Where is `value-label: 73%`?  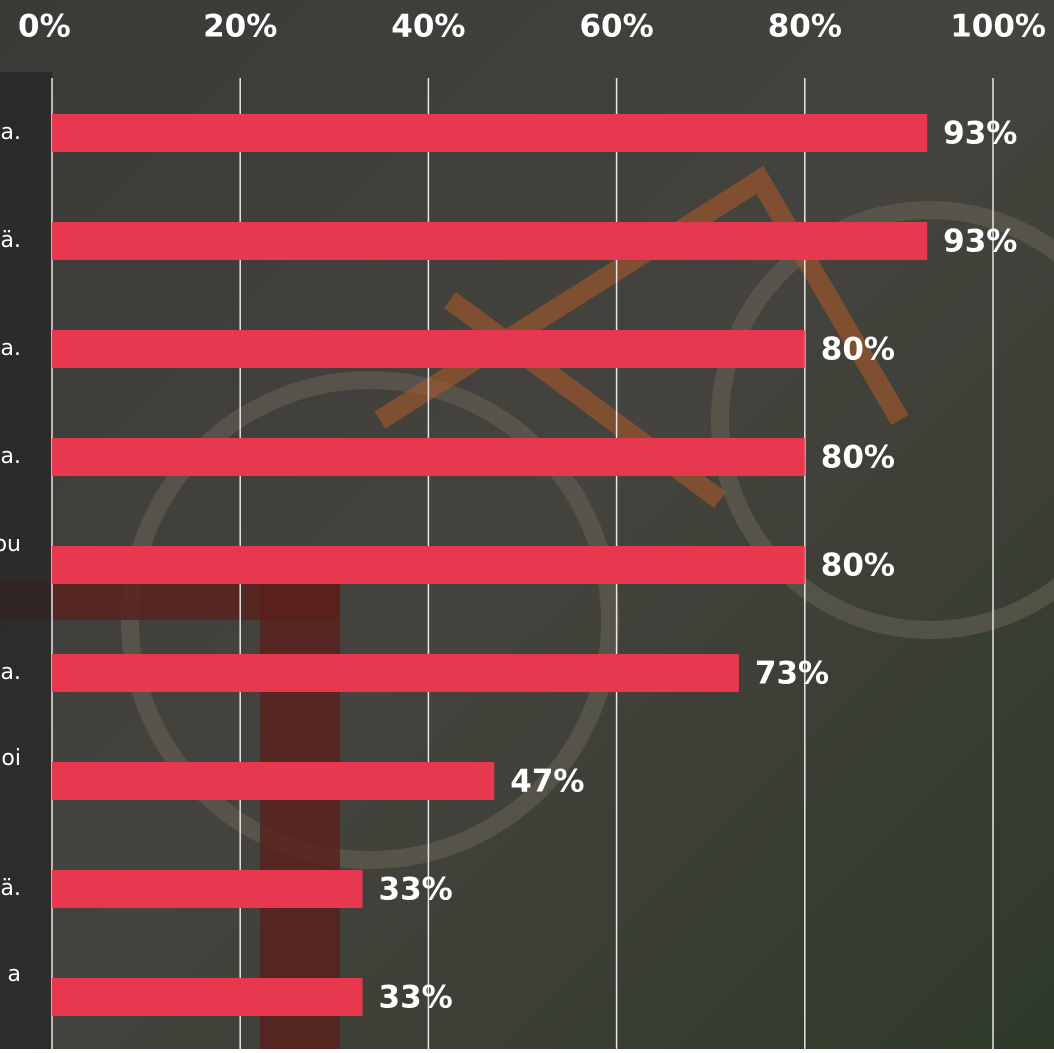
value-label: 73% is located at coordinates (792, 674).